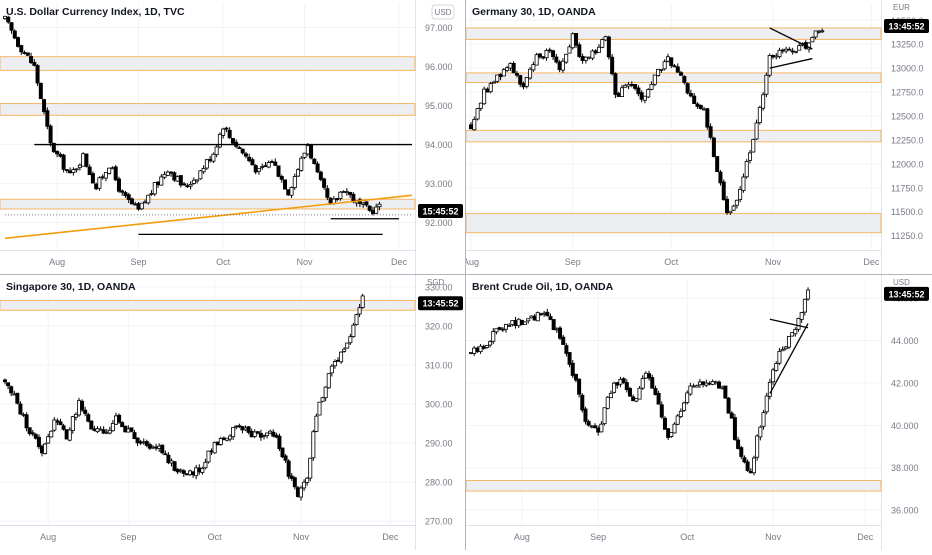 Image resolution: width=932 pixels, height=555 pixels. I want to click on y-tick-label: 300.00, so click(439, 404).